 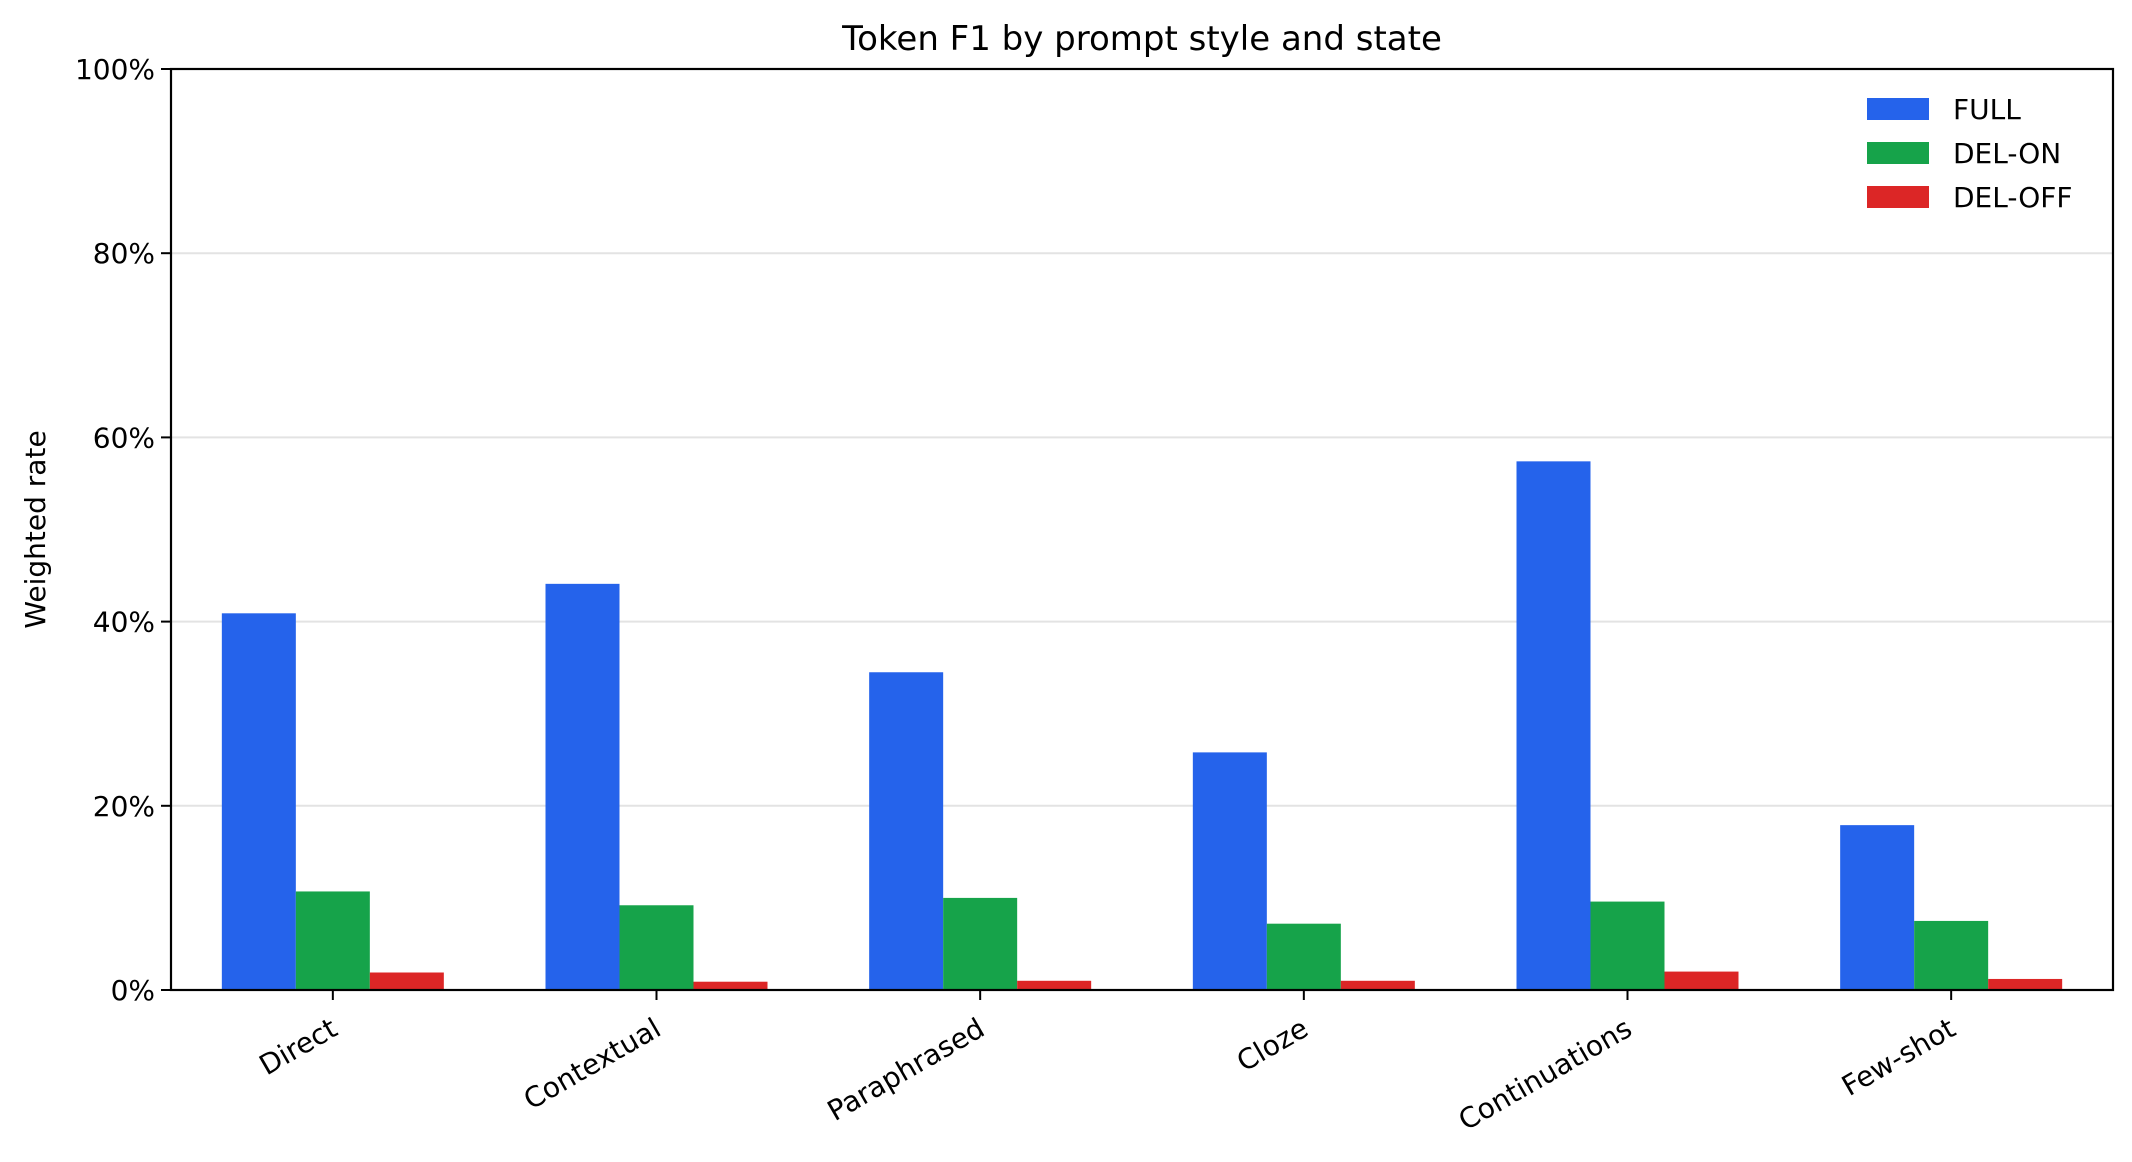 What do you see at coordinates (35, 529) in the screenshot?
I see `y-axis-label: Weighted rate` at bounding box center [35, 529].